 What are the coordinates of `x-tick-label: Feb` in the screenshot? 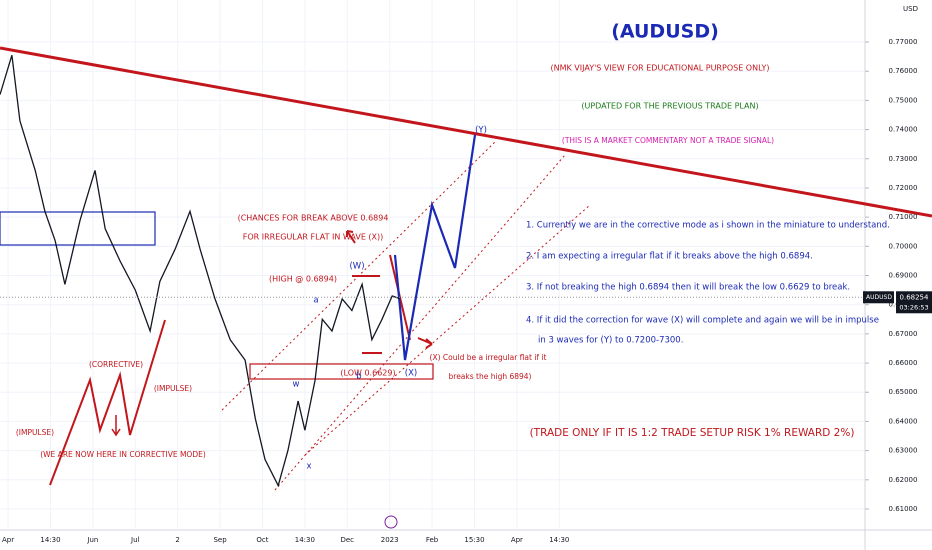 It's located at (432, 540).